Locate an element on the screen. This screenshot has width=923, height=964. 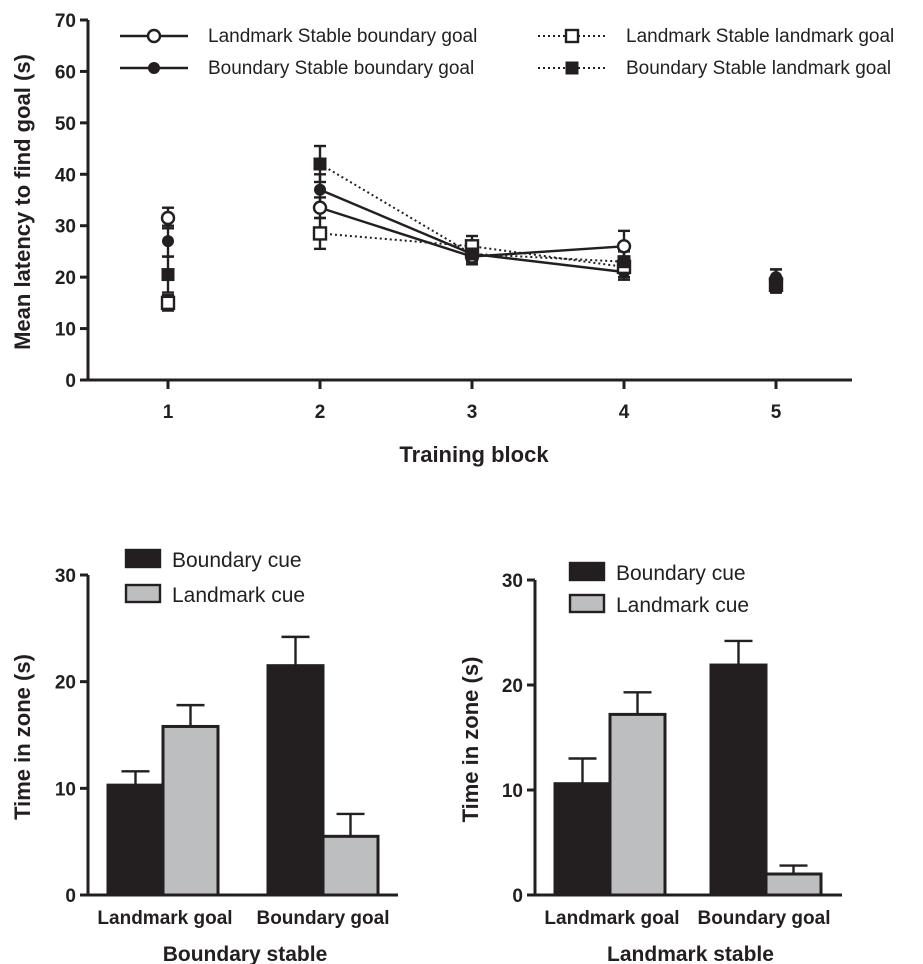
line-chart-x-axis-label: Training block is located at coordinates (474, 454).